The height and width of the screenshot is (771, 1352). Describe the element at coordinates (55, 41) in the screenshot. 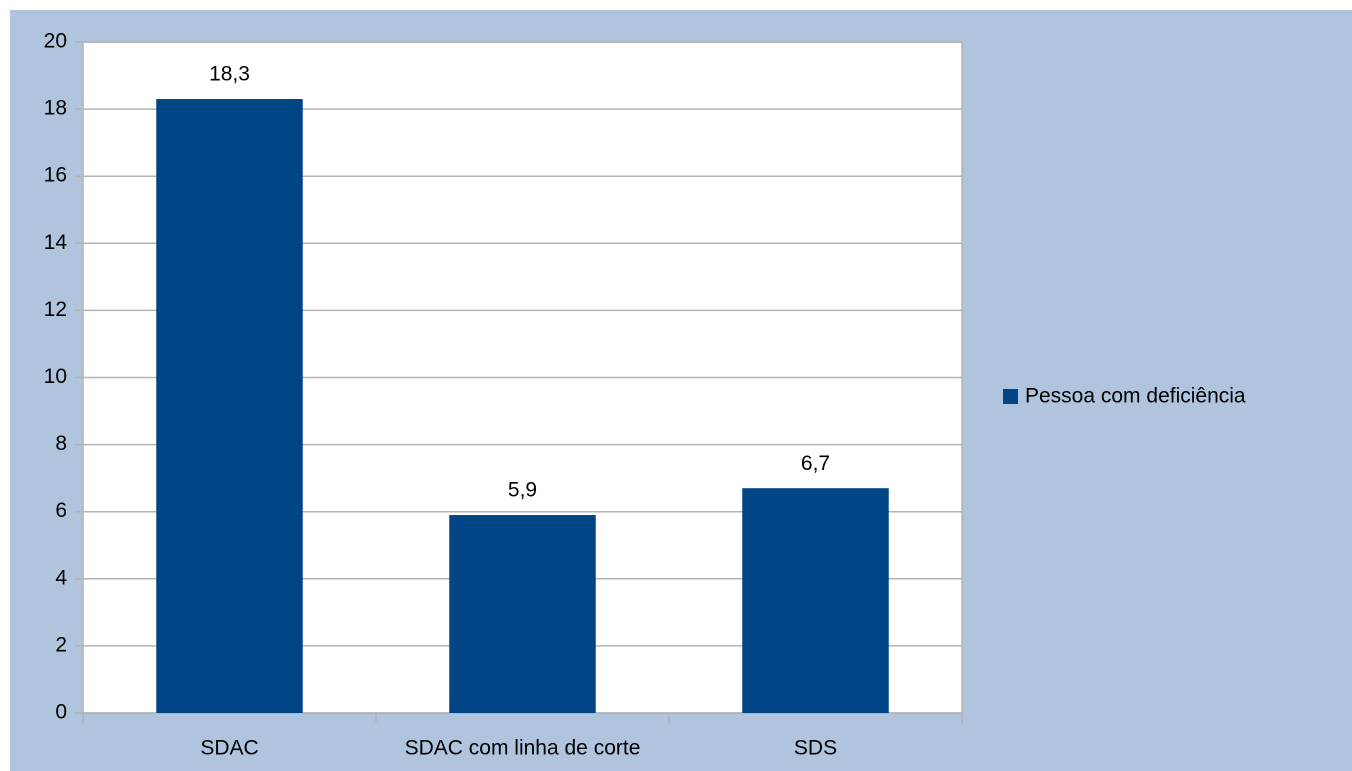

I see `y-tick-label: 20` at that location.